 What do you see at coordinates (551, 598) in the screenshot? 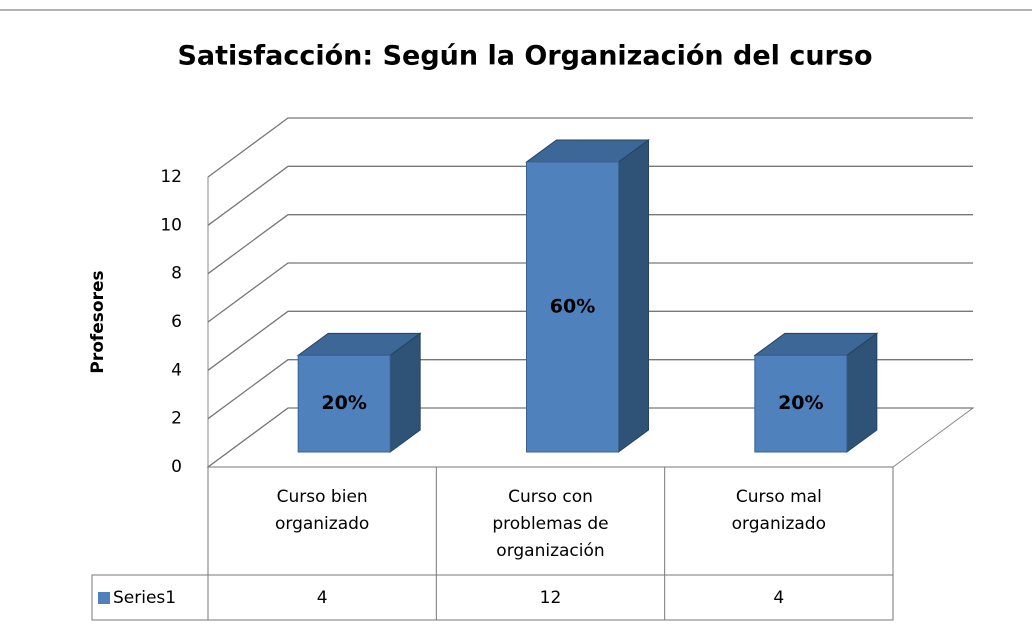
I see `table-value: 12` at bounding box center [551, 598].